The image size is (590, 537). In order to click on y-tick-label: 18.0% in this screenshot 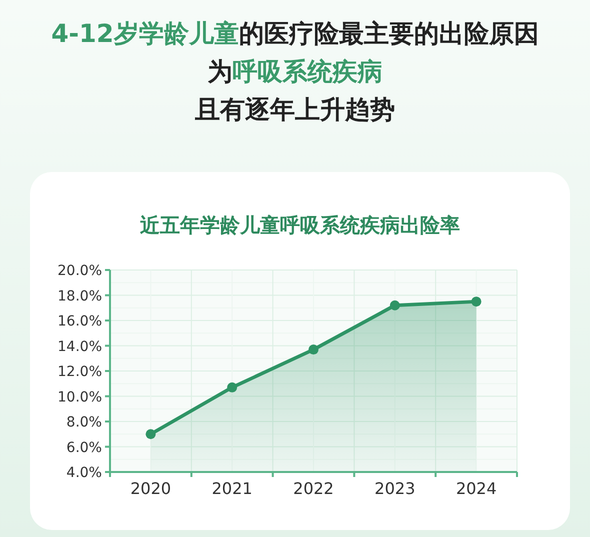, I will do `click(80, 296)`.